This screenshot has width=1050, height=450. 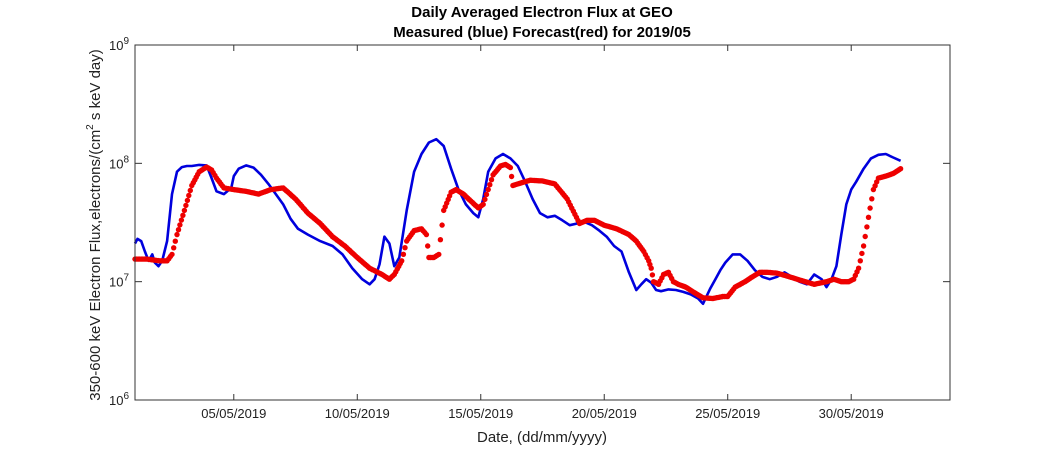 I want to click on x-tick-label: 25/05/2019, so click(x=727, y=413).